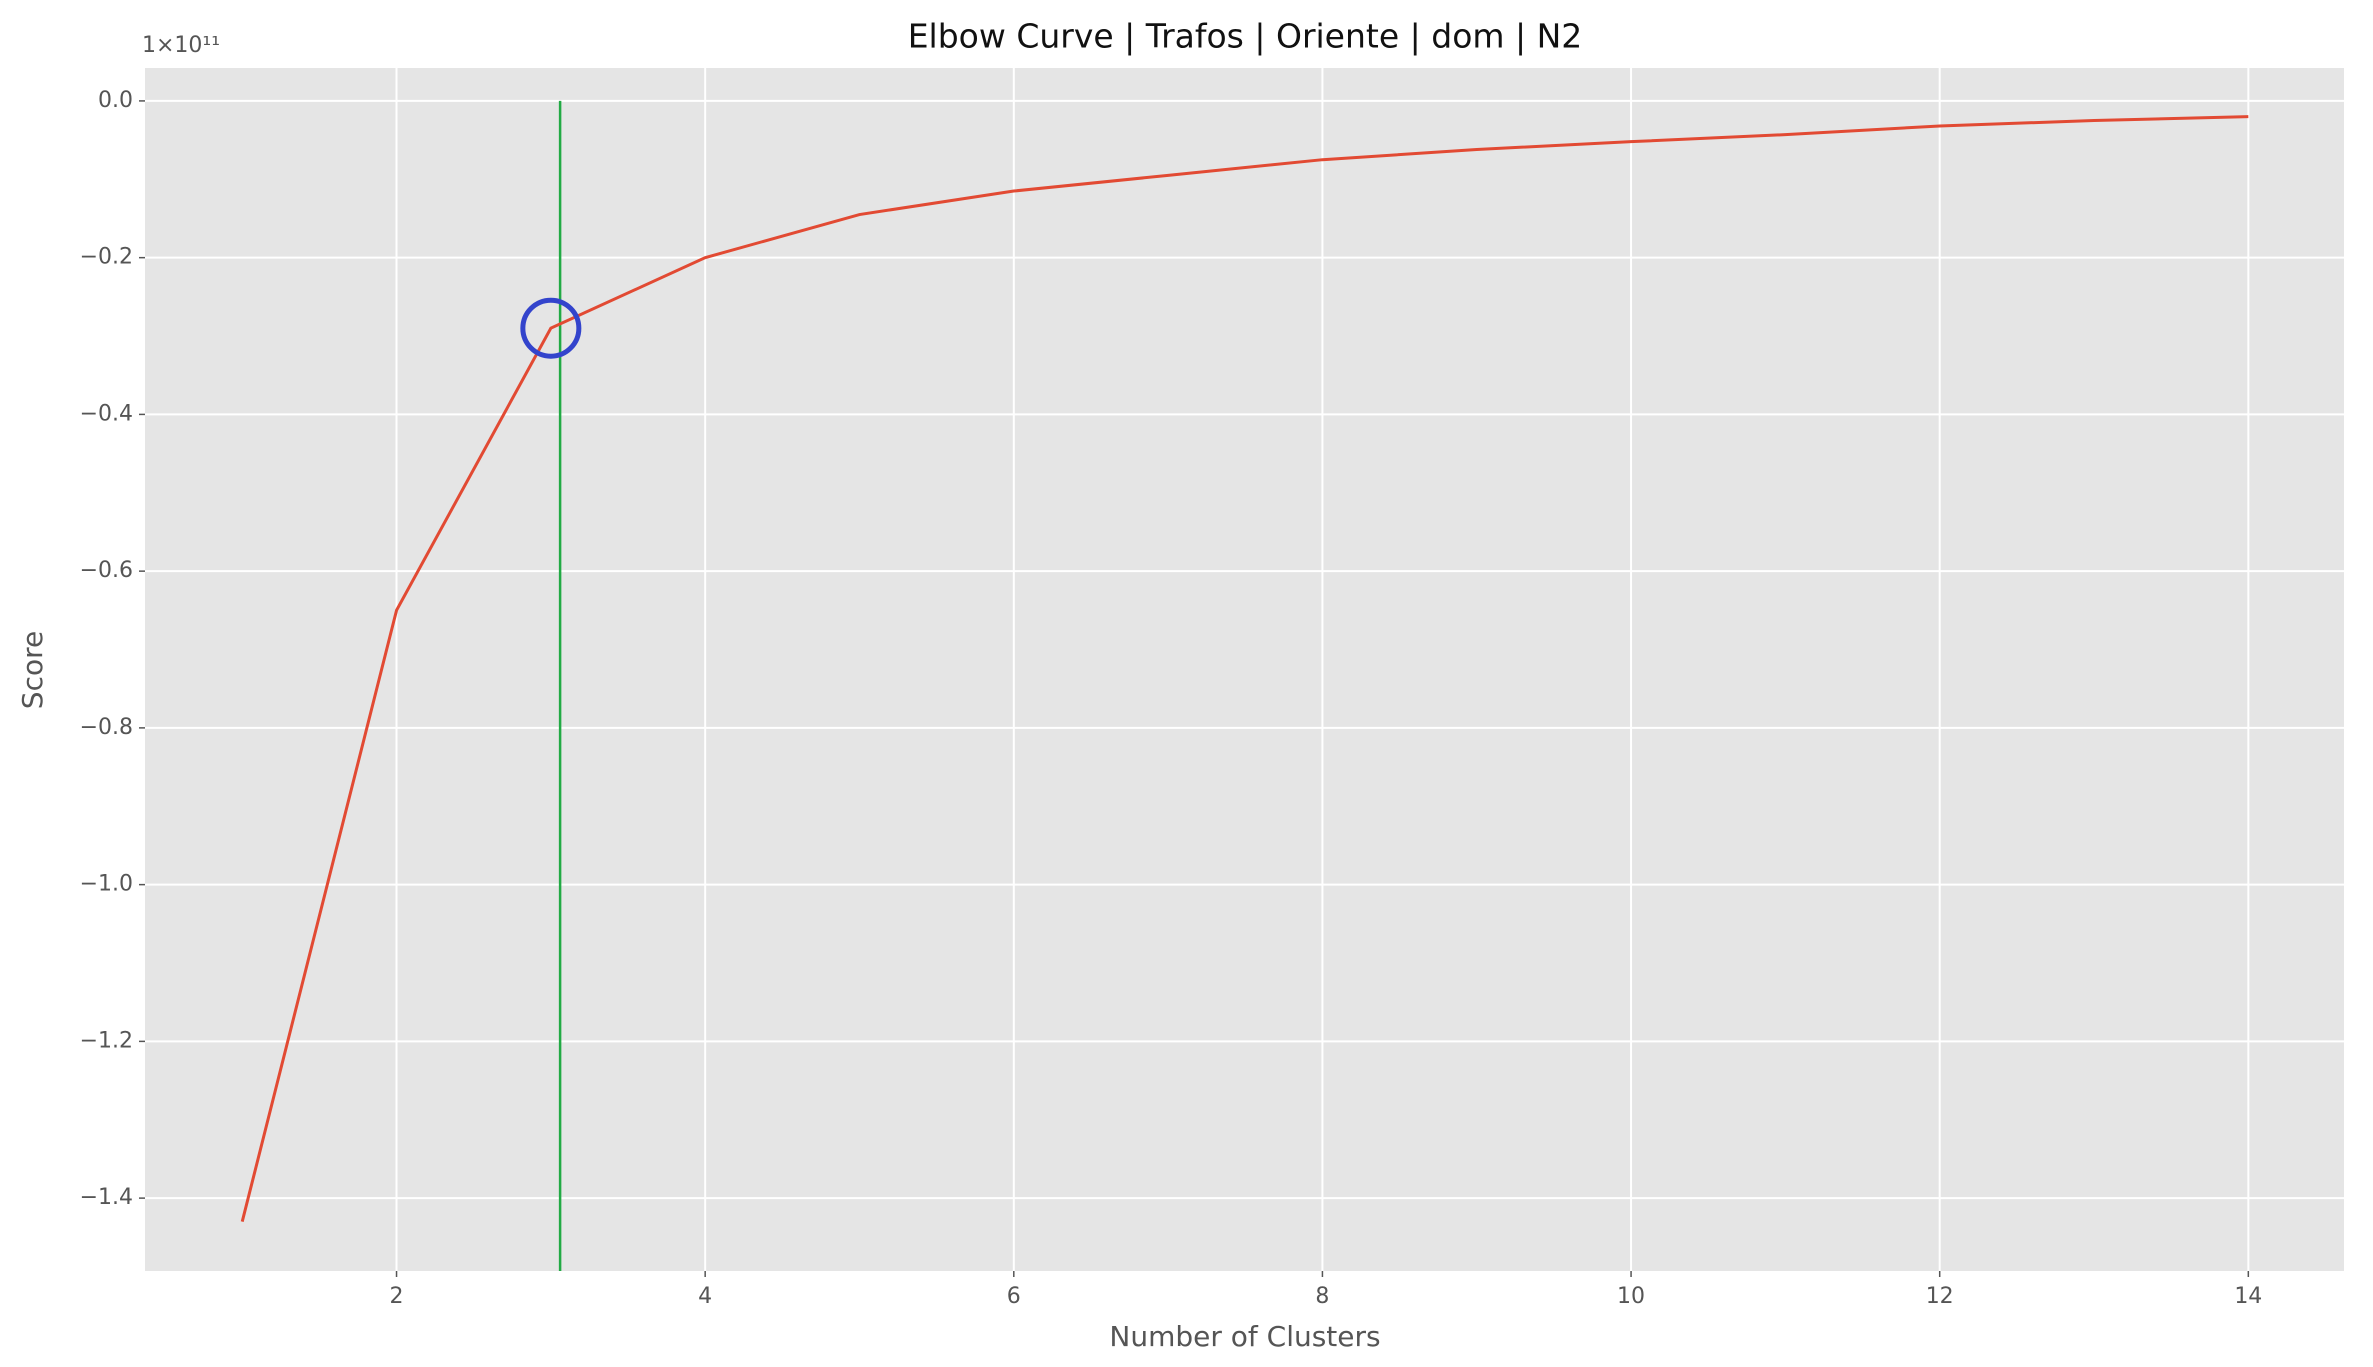 This screenshot has height=1367, width=2373. I want to click on y-tick-label: −1.0, so click(106, 884).